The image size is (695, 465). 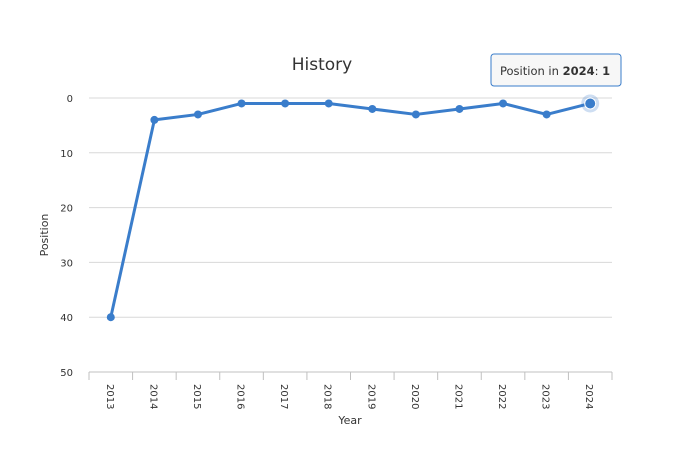 What do you see at coordinates (579, 71) in the screenshot?
I see `tooltip-year: 2024` at bounding box center [579, 71].